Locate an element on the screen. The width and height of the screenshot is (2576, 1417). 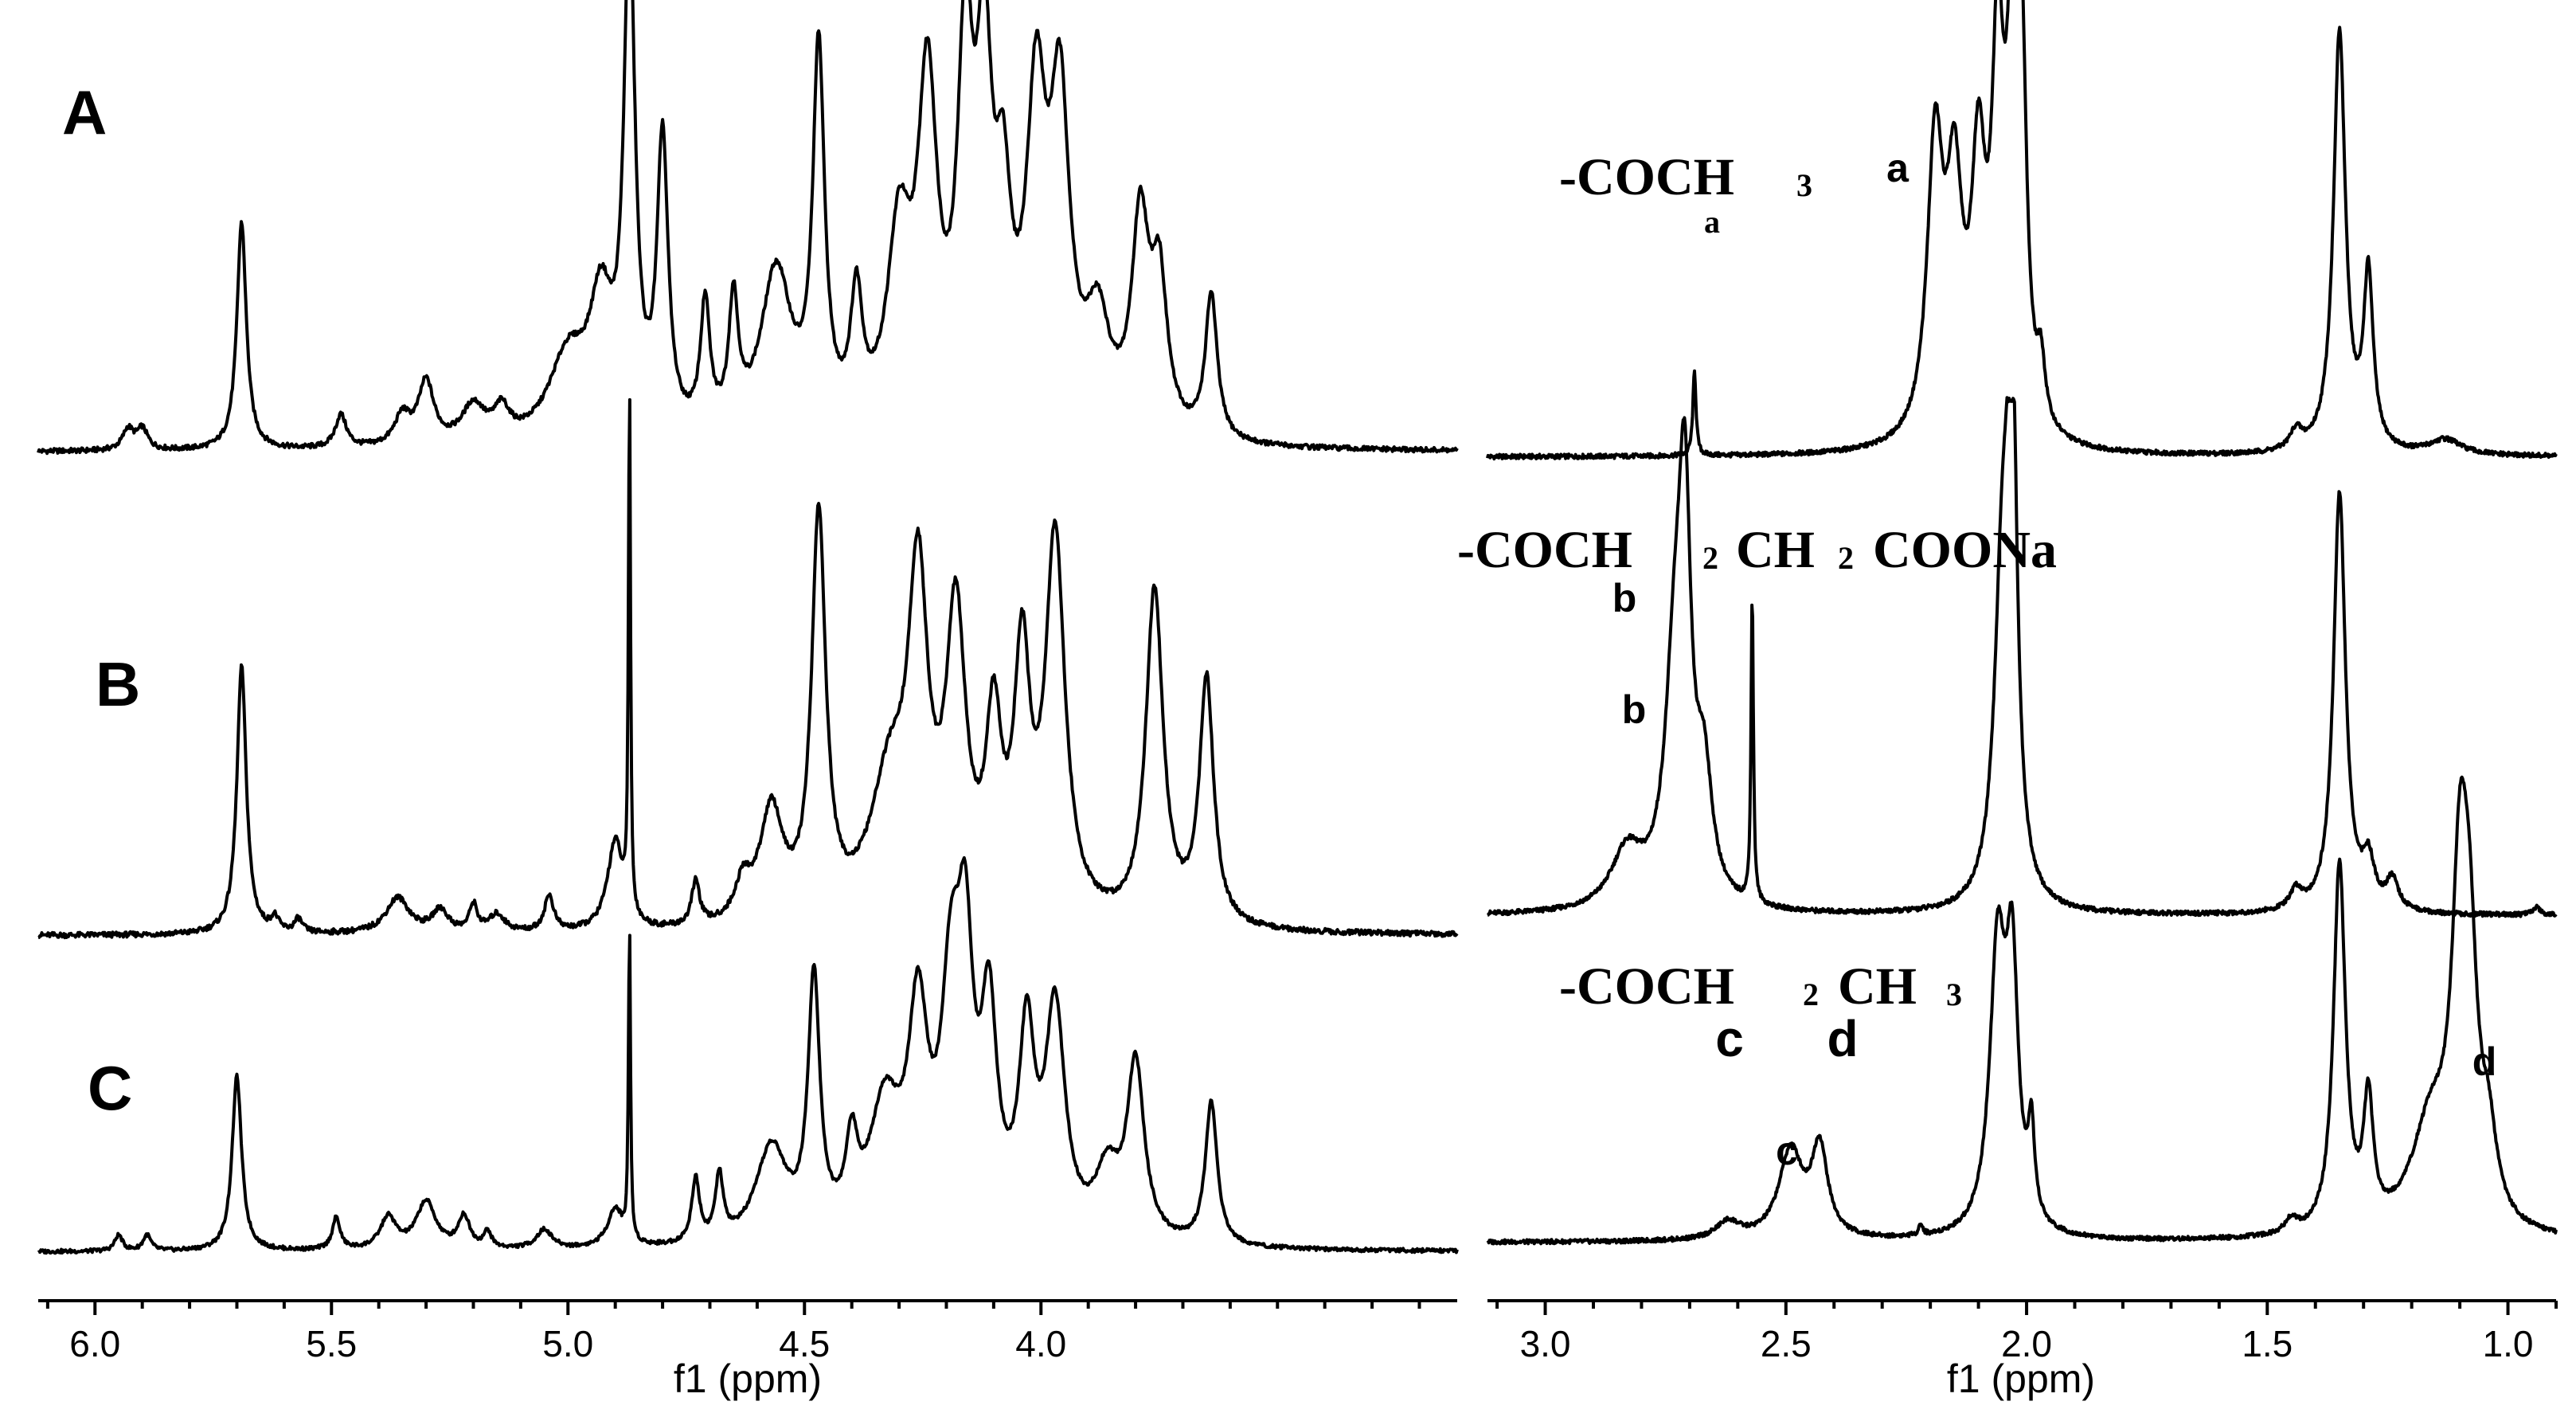
formula-propionyl-subscript-2: 3 is located at coordinates (1954, 994).